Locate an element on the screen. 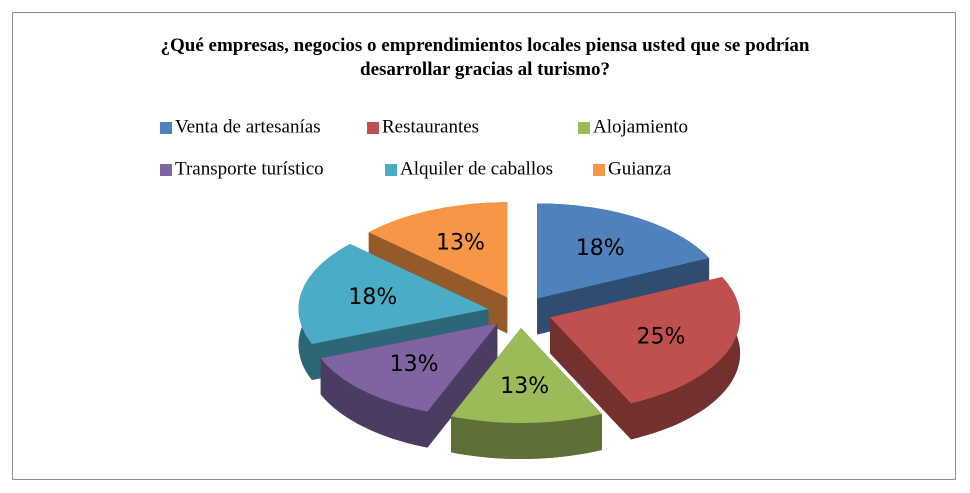 This screenshot has height=493, width=970. legend-label: Guianza is located at coordinates (640, 168).